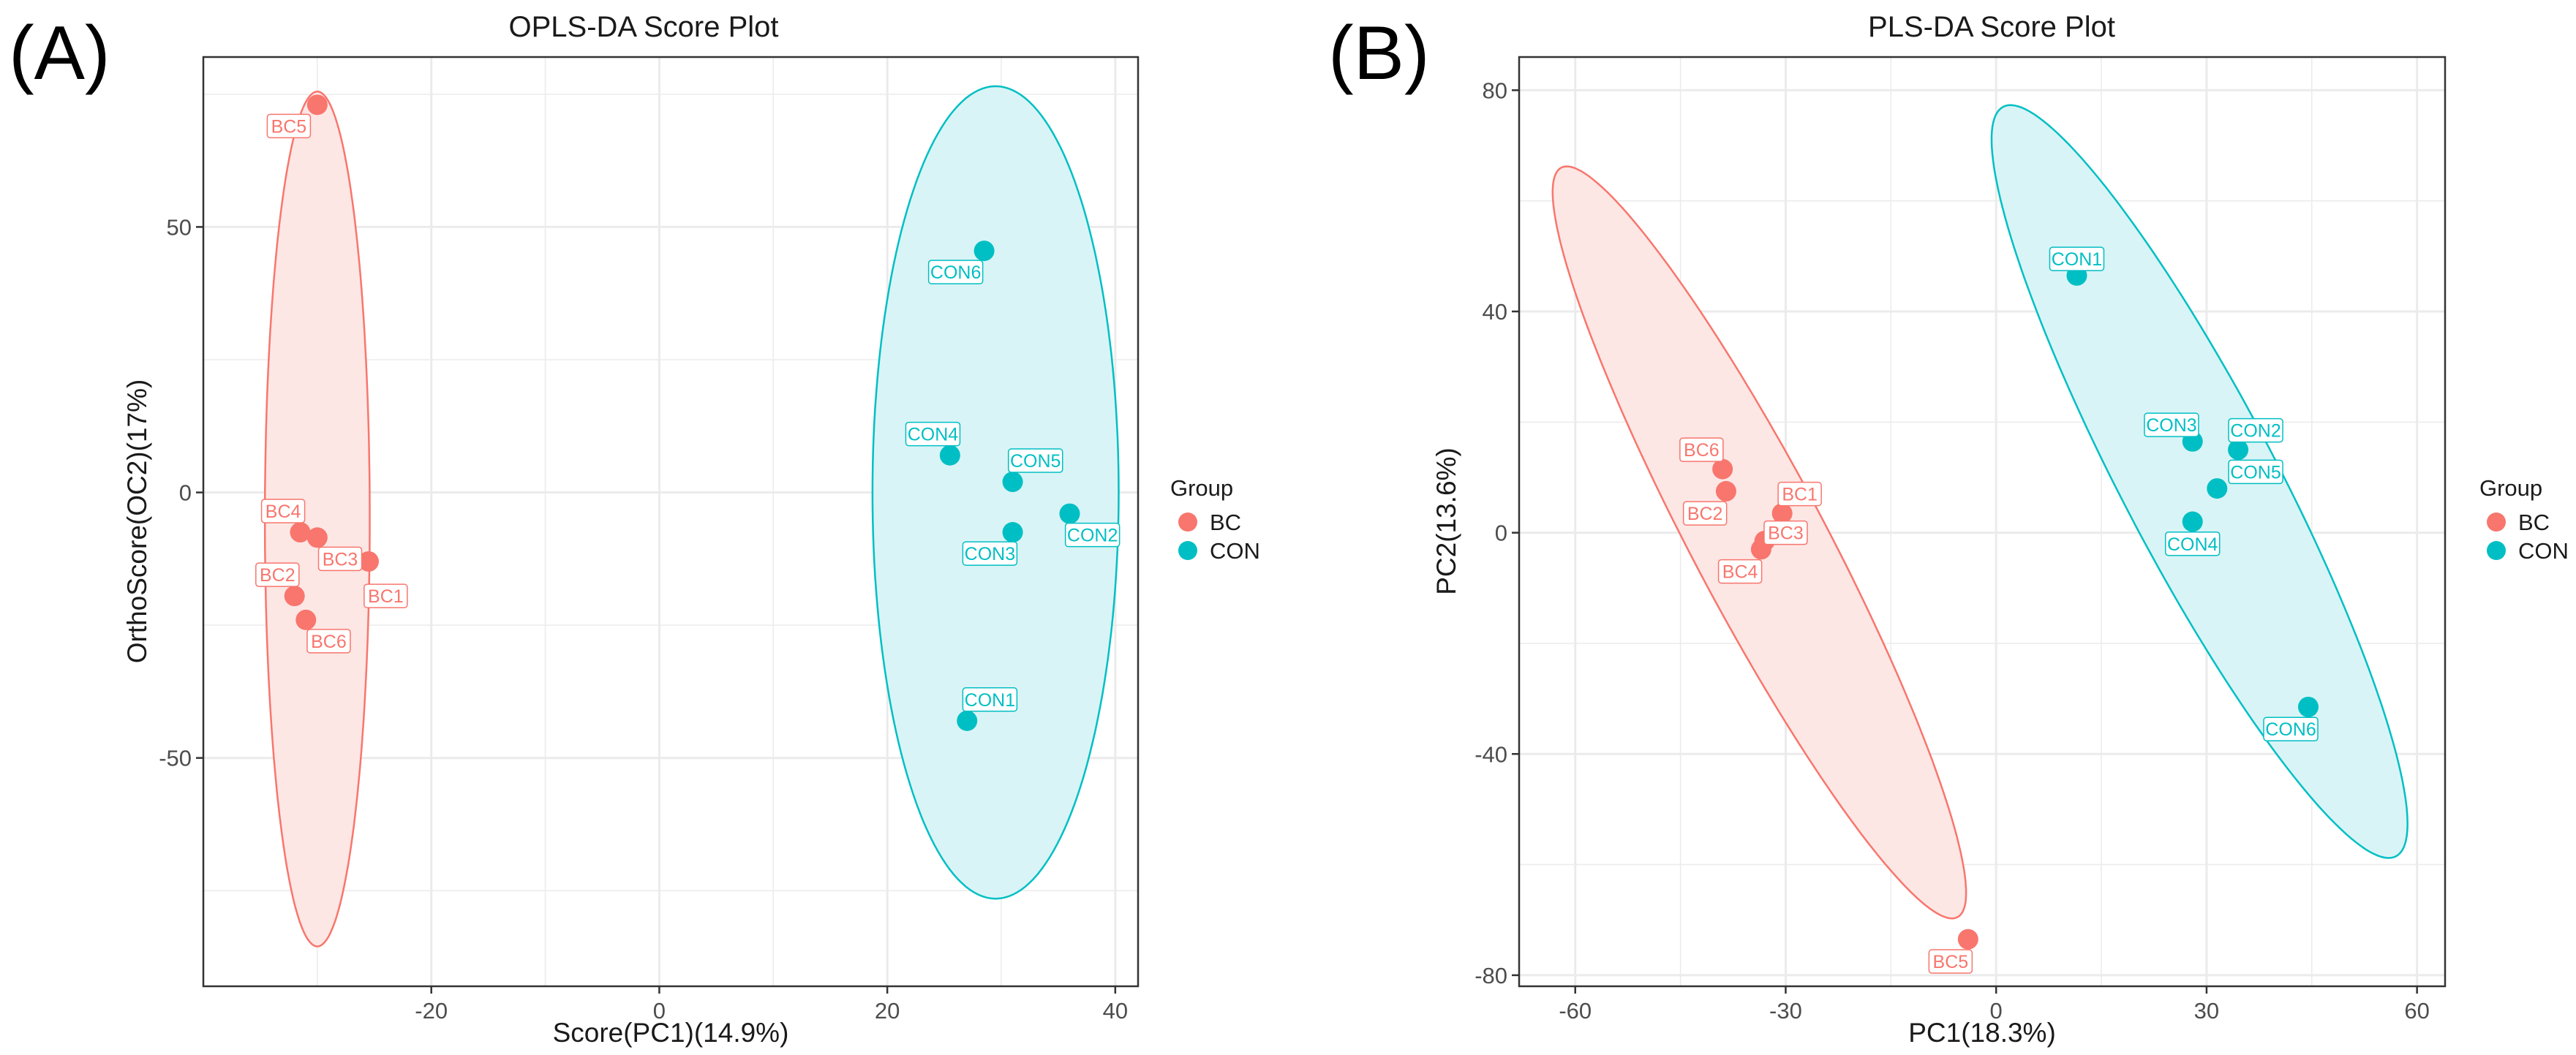  Describe the element at coordinates (1187, 523) in the screenshot. I see `legend-key-bc-a` at that location.